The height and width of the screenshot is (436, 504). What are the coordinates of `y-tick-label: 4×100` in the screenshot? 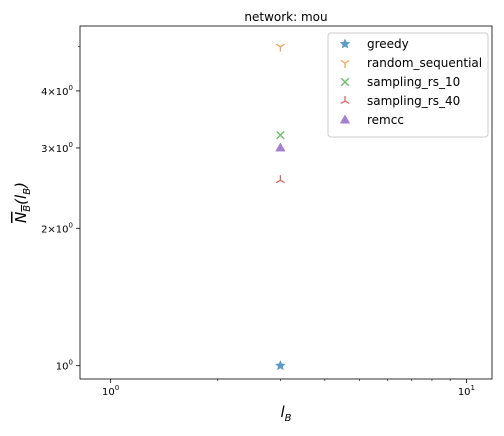 It's located at (57, 91).